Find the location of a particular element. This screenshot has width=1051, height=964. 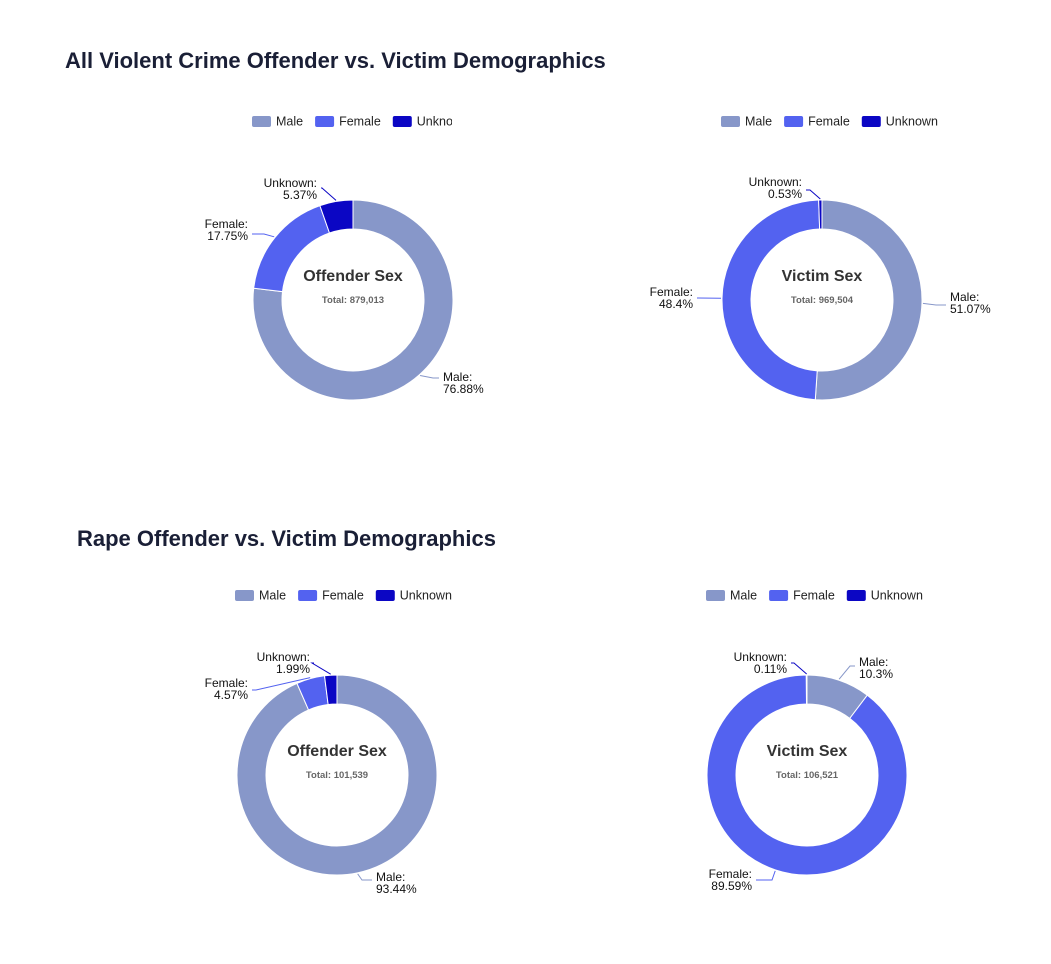

slice-label-value: 5.37% is located at coordinates (300, 195).